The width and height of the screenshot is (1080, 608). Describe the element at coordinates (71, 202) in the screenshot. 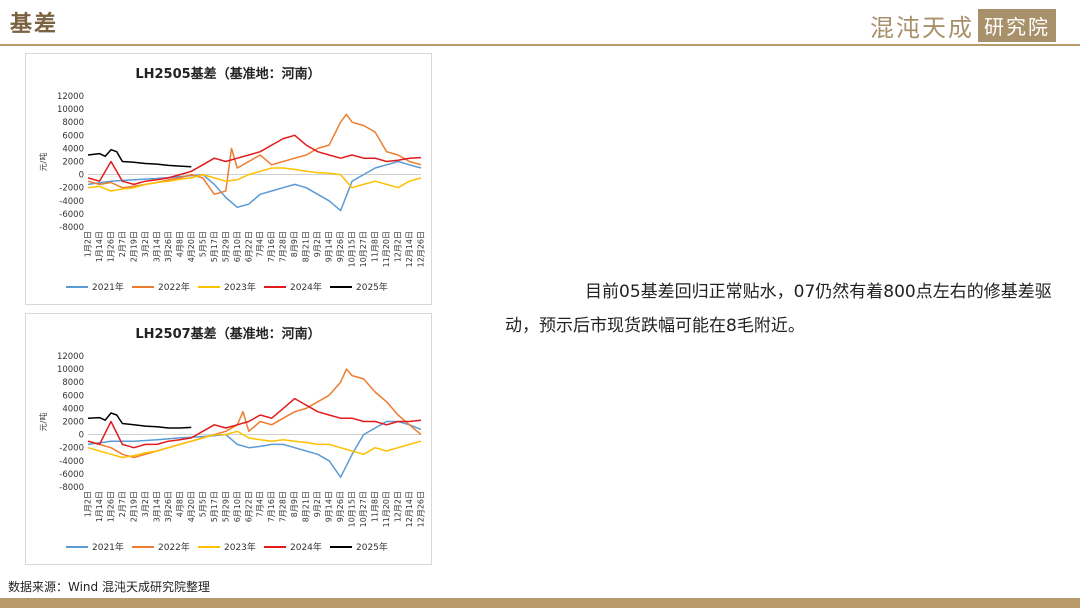

I see `chart1-ytick-8: -4000` at that location.